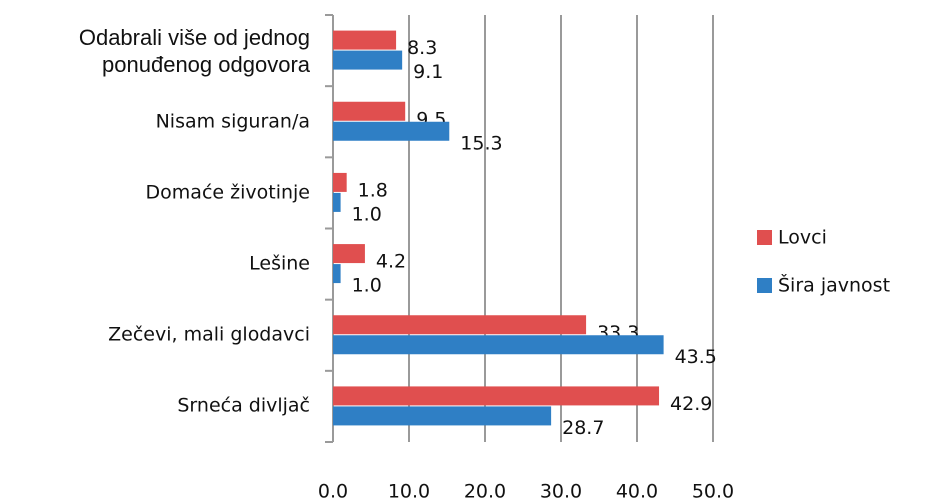 This screenshot has height=500, width=949. I want to click on legend-label: Šira javnost, so click(834, 285).